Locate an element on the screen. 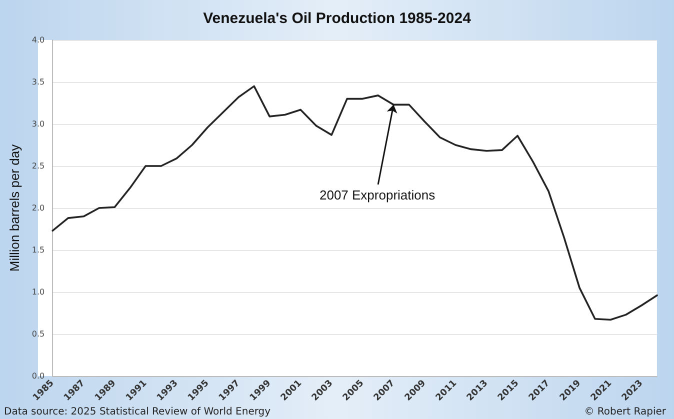  y-tick-label: 4.0 is located at coordinates (38, 40).